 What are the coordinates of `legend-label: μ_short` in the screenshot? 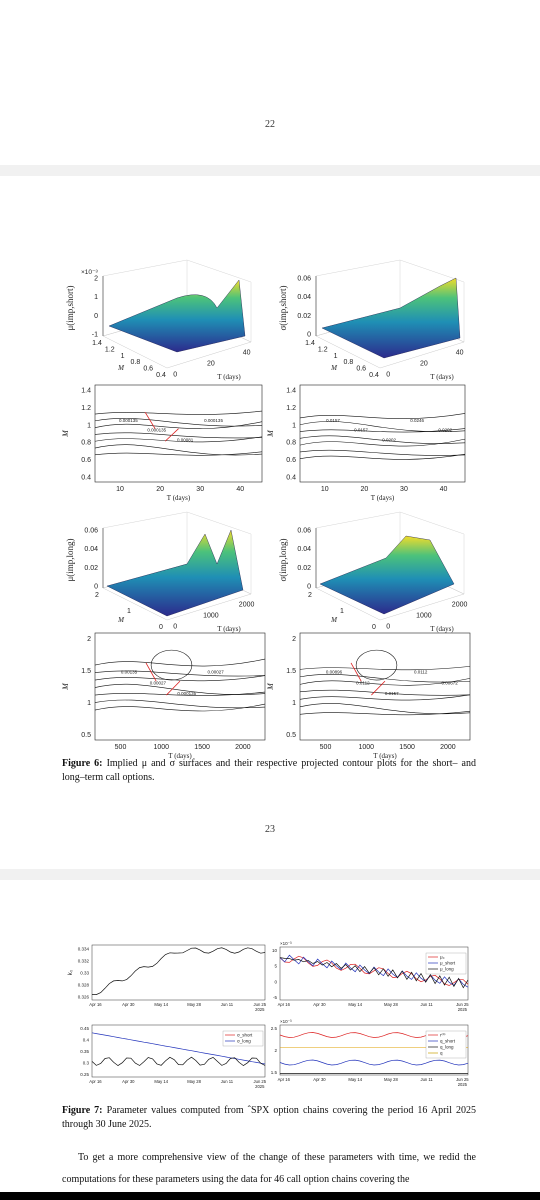 It's located at (448, 963).